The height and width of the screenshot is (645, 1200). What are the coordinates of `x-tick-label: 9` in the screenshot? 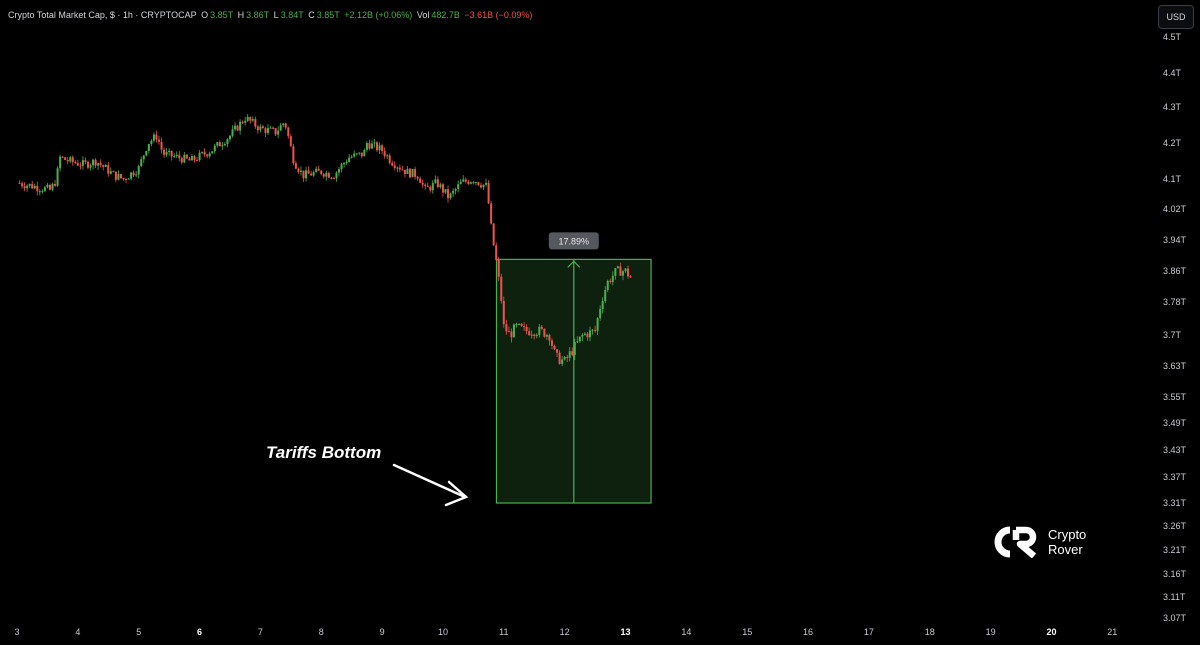 It's located at (382, 632).